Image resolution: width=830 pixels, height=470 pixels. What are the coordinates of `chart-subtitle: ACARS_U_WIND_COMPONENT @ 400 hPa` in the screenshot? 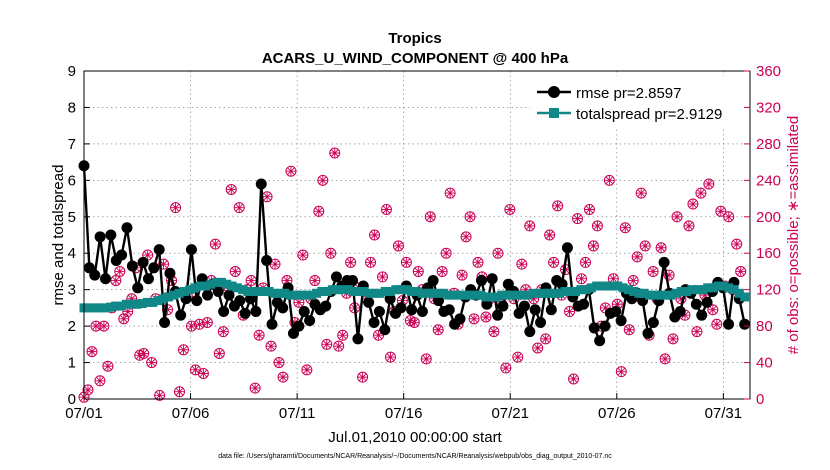 It's located at (415, 58).